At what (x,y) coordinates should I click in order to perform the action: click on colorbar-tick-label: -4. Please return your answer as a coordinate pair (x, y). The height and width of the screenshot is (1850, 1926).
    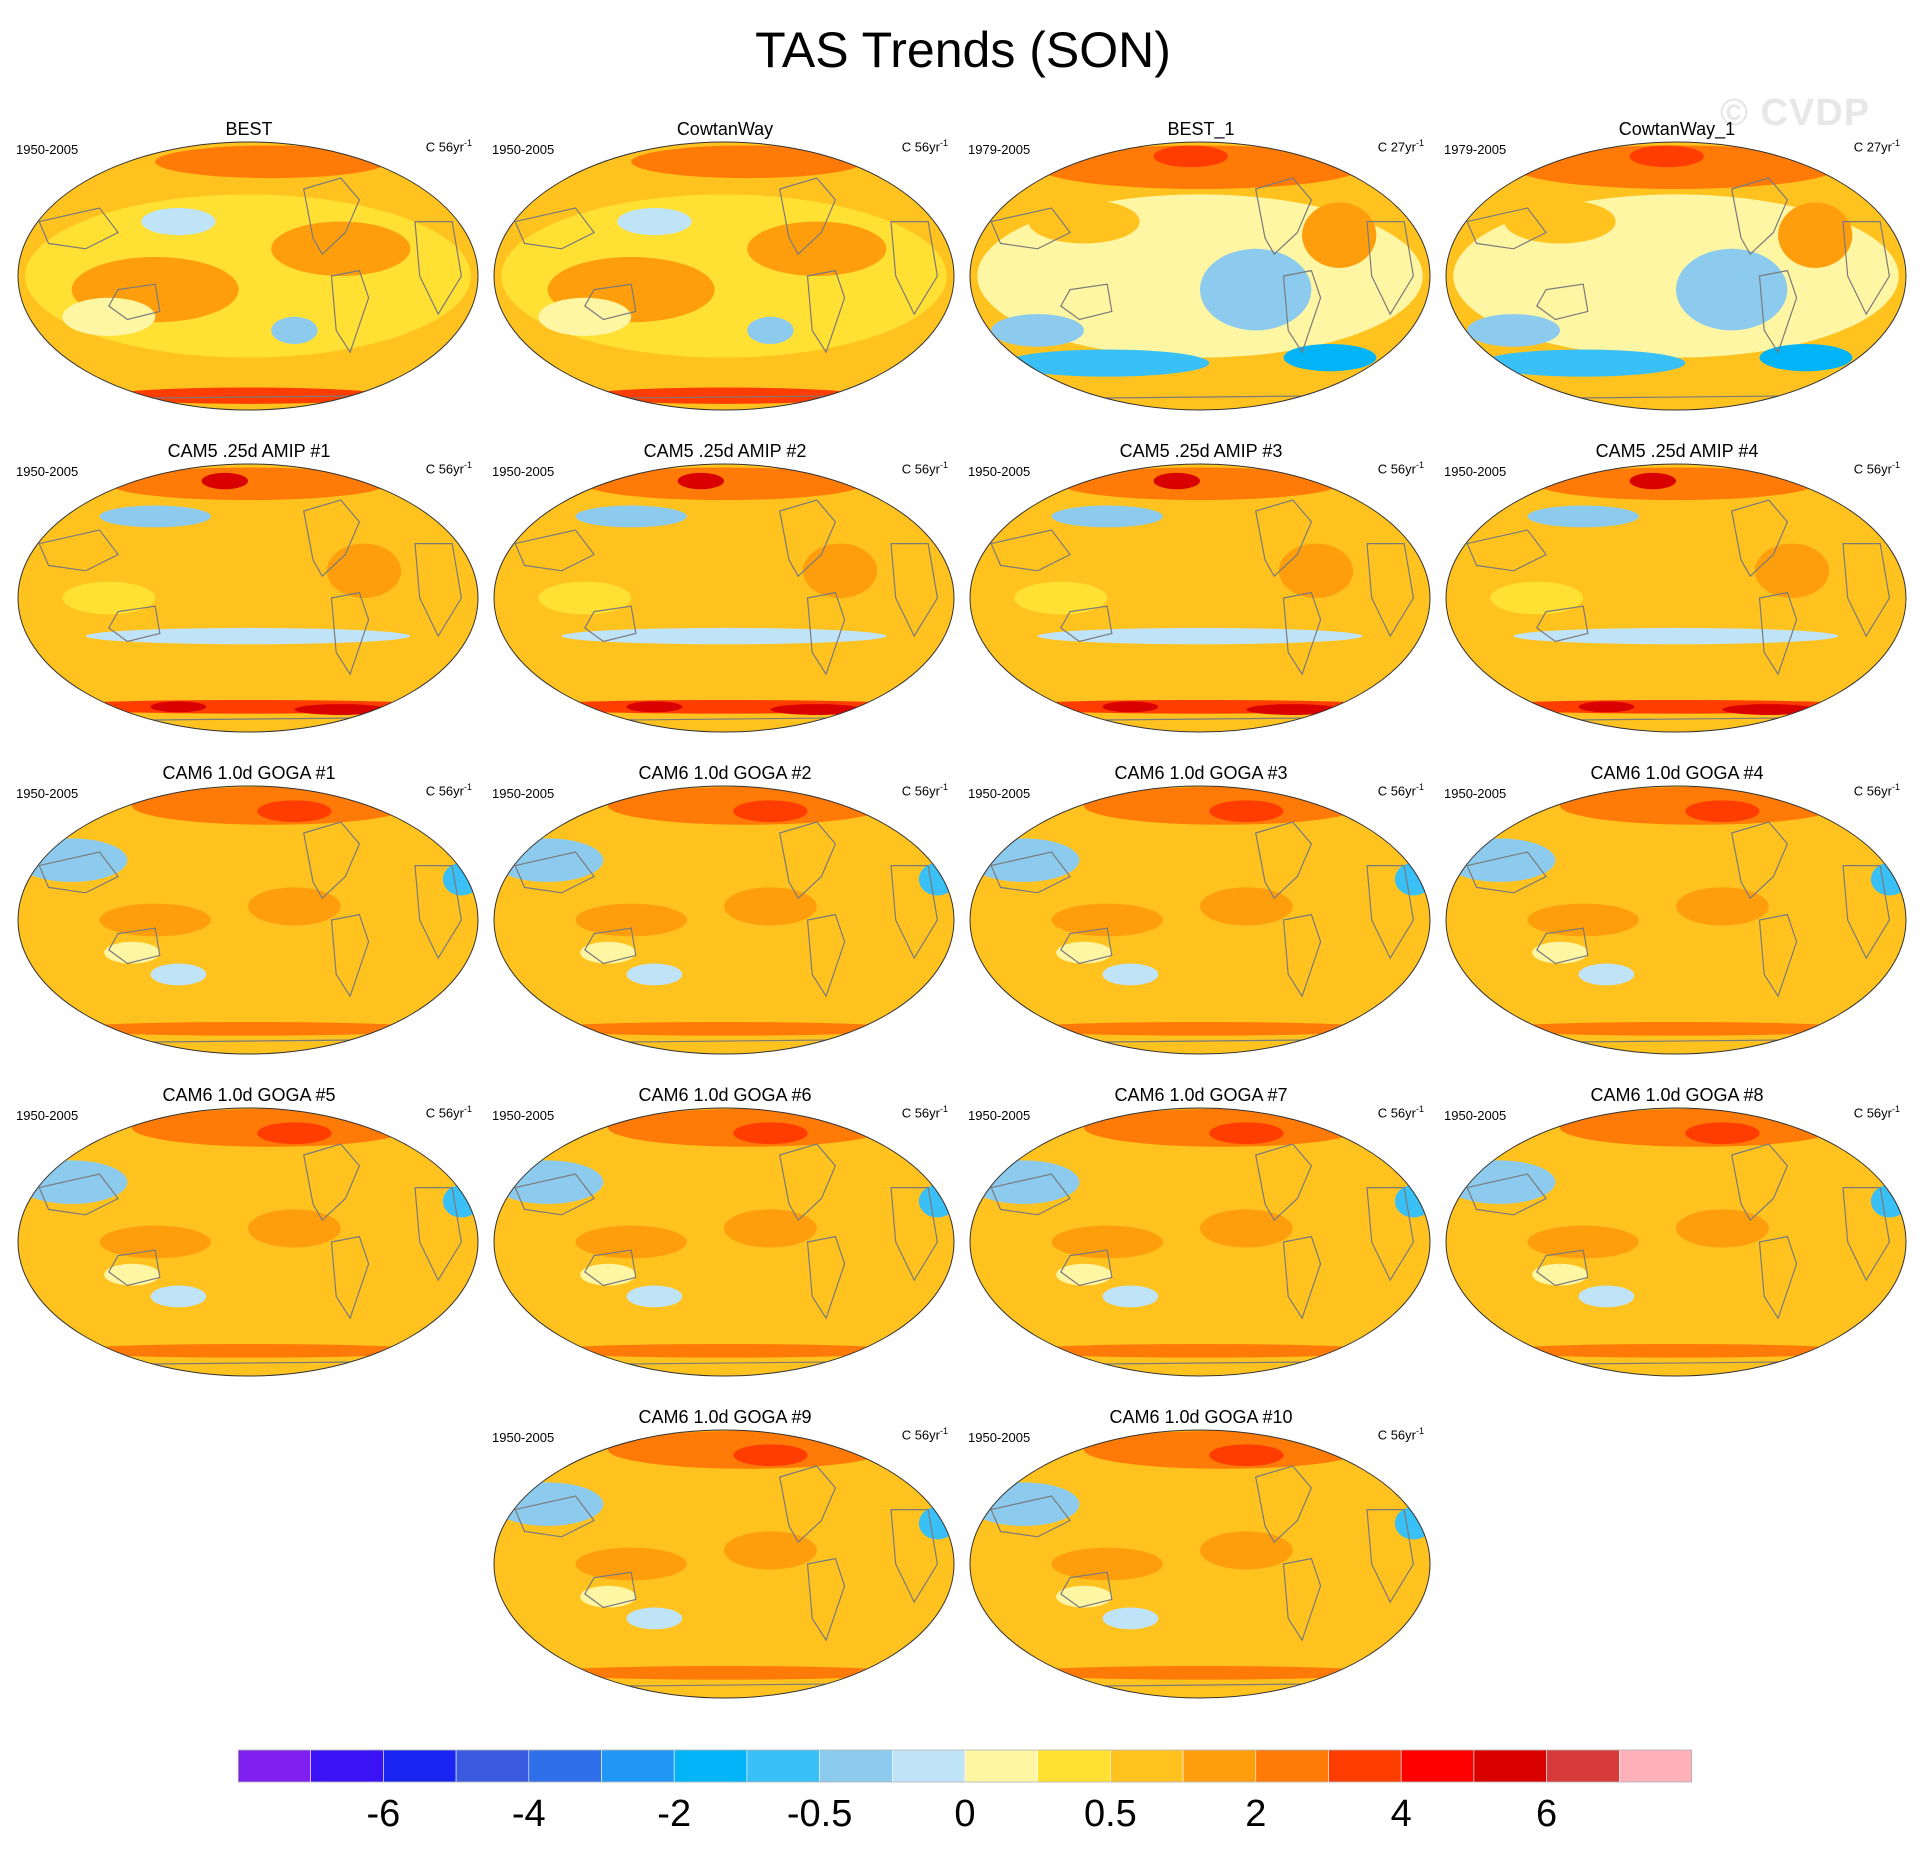
    Looking at the image, I should click on (529, 1814).